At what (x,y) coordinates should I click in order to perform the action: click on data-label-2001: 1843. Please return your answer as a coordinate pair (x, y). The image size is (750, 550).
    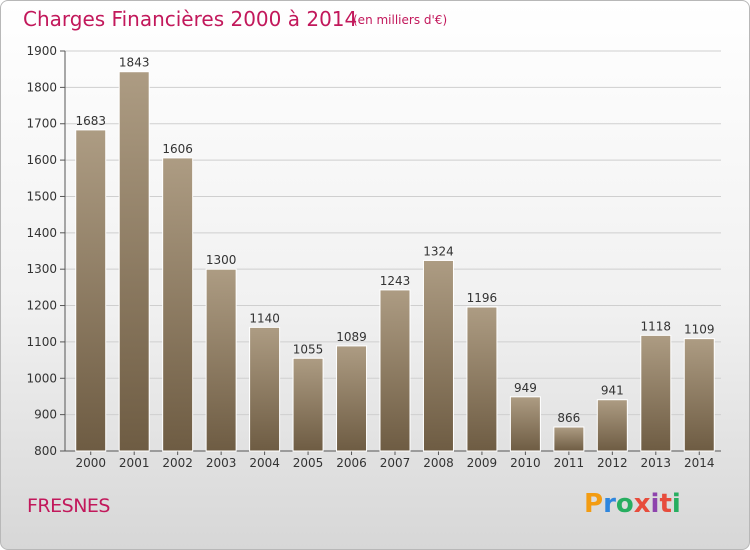
    Looking at the image, I should click on (134, 63).